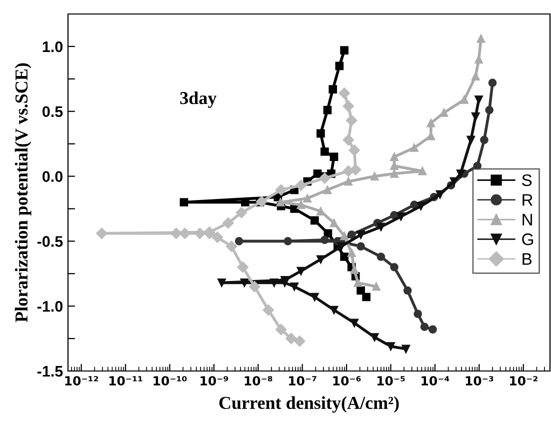 This screenshot has width=551, height=431. I want to click on x-tick-label: 10⁻⁵, so click(391, 381).